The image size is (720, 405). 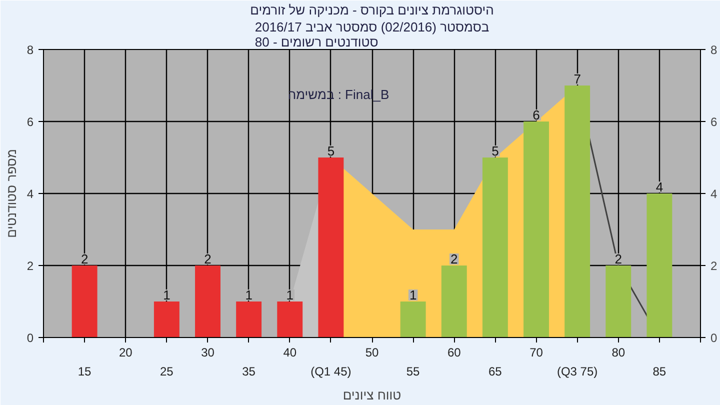 I want to click on y2-tick-label: 8, so click(x=714, y=50).